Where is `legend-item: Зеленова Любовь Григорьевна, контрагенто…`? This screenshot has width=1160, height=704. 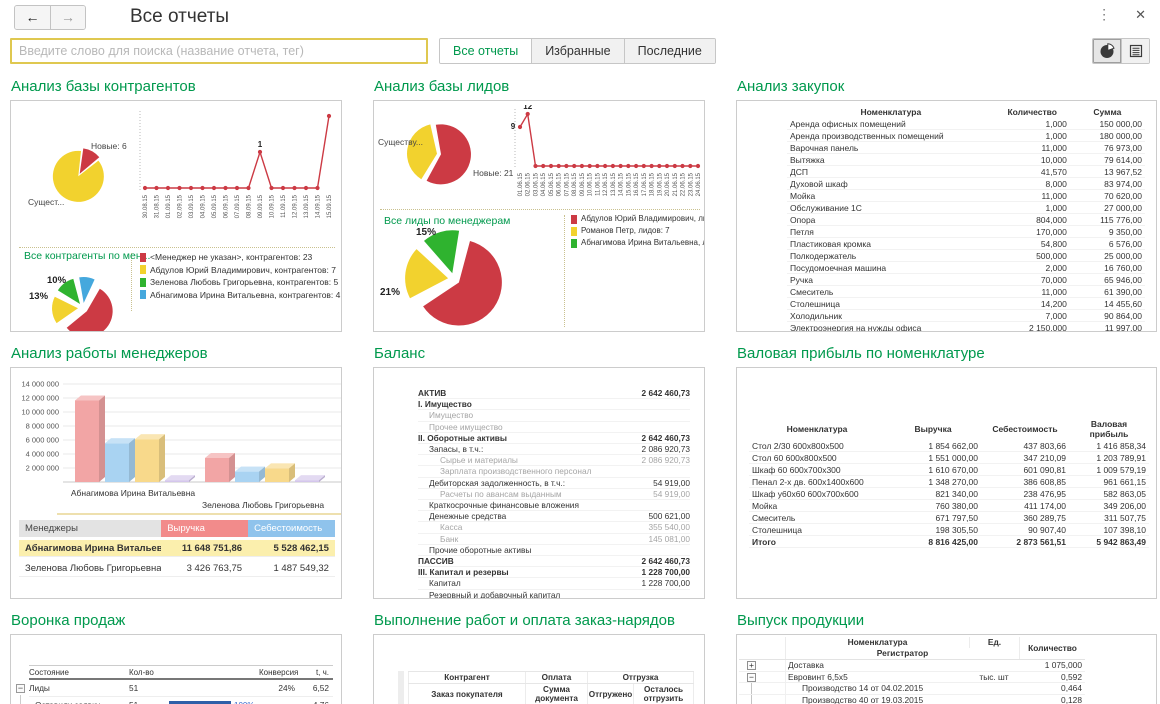
legend-item: Зеленова Любовь Григорьевна, контрагенто… is located at coordinates (240, 282).